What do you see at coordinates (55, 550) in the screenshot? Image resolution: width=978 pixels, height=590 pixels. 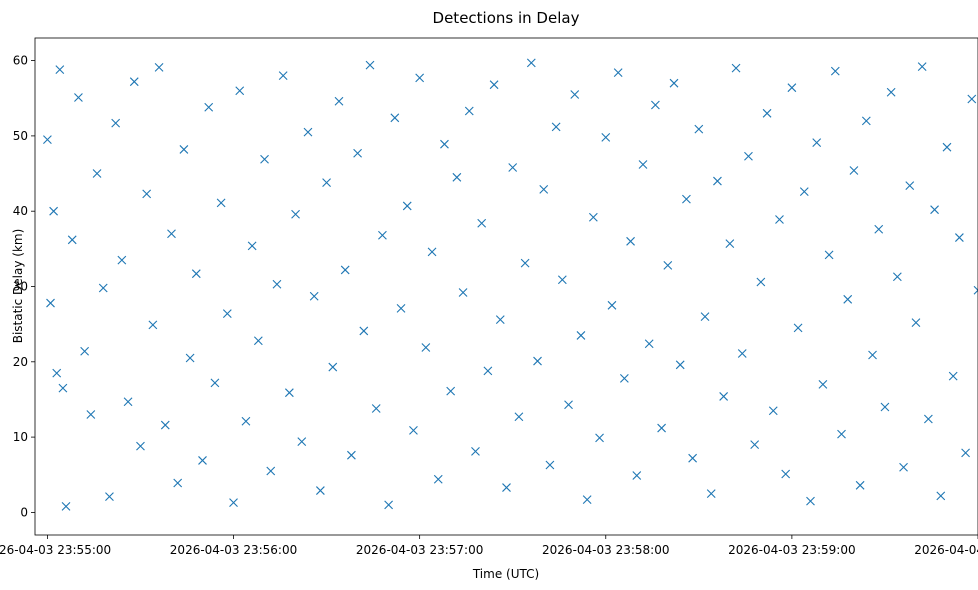 I see `x-tick-label: 2026-04-03 23:55:00` at bounding box center [55, 550].